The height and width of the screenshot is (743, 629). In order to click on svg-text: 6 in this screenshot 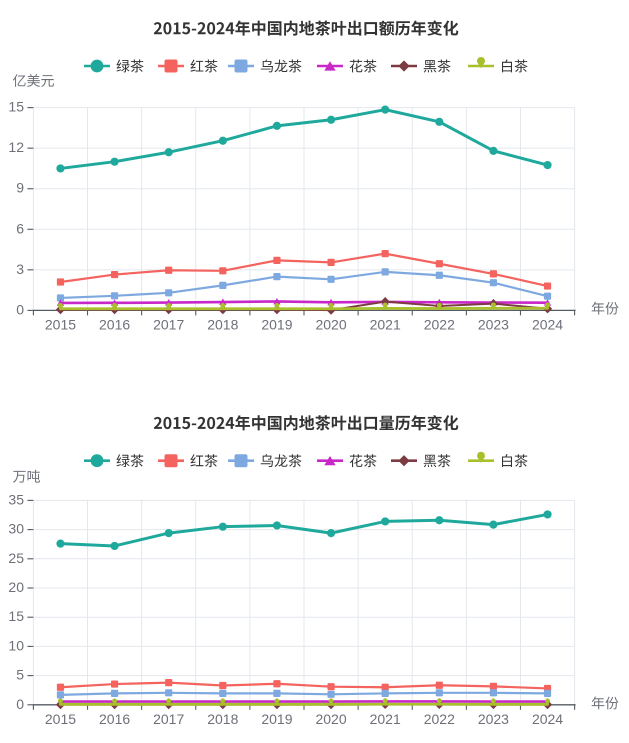, I will do `click(20, 228)`.